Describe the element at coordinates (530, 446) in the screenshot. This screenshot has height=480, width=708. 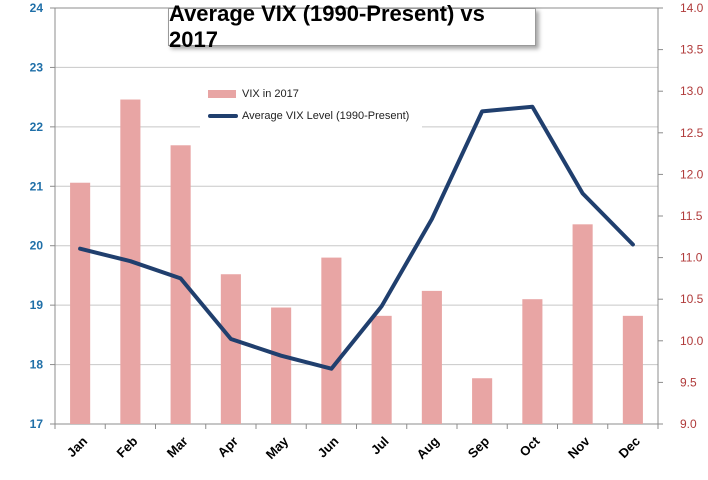
I see `x-tick-label: Oct` at that location.